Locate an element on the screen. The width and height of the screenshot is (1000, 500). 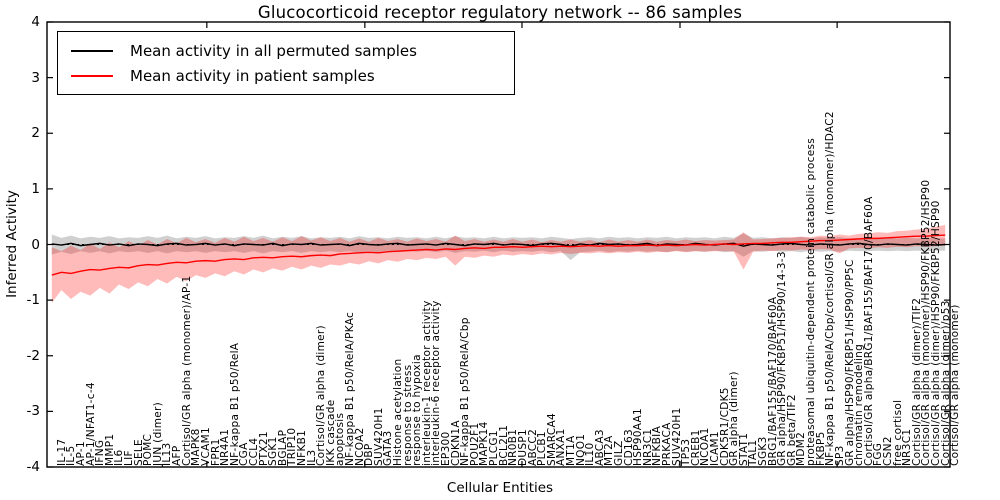
y-tick-label: 2 is located at coordinates (35, 133).